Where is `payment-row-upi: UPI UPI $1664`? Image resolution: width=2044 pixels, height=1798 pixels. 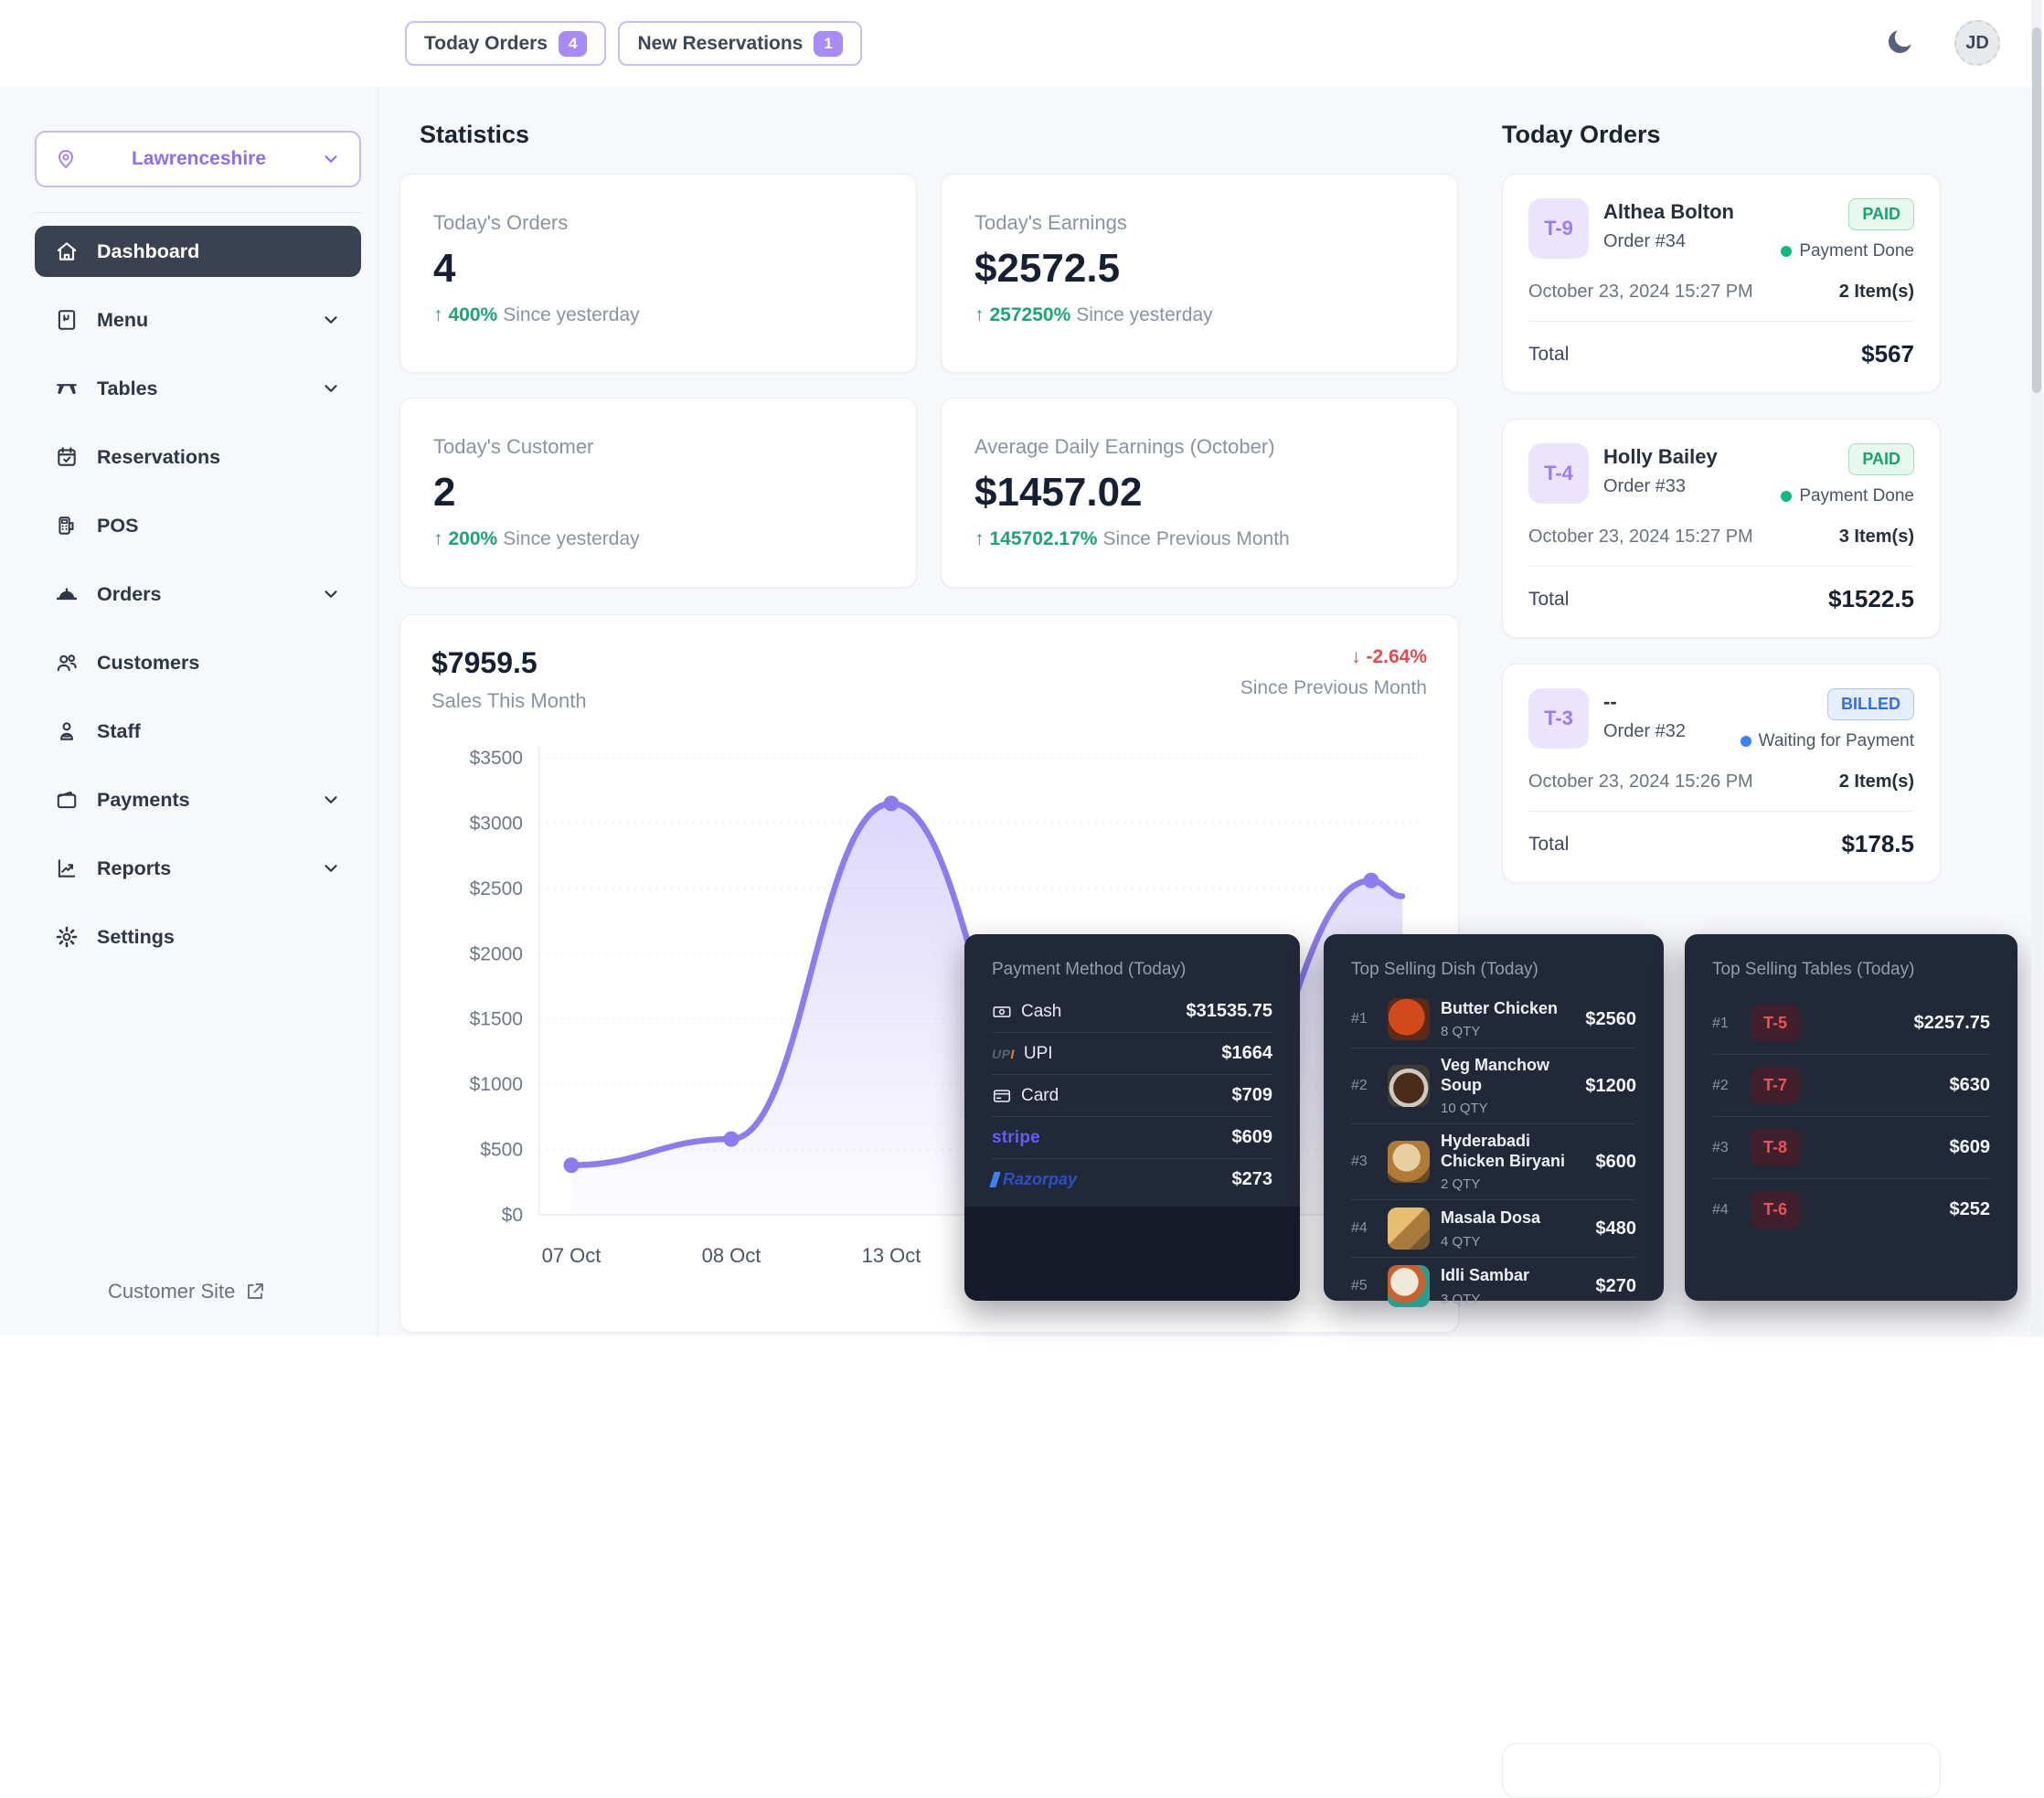
payment-row-upi: UPI UPI $1664 is located at coordinates (1132, 1054).